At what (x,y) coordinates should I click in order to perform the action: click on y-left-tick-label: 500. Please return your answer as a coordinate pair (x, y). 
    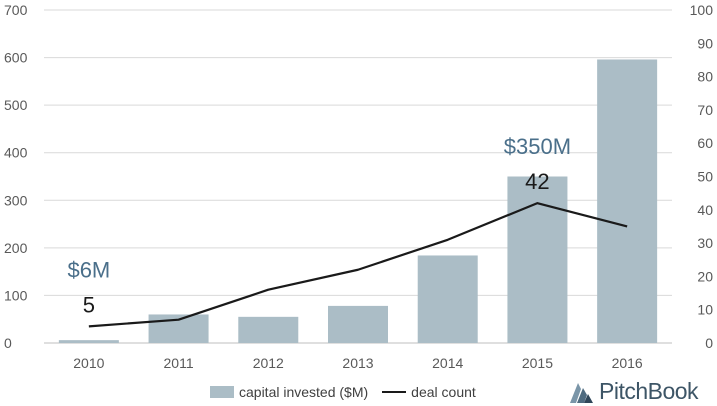
    Looking at the image, I should click on (16, 105).